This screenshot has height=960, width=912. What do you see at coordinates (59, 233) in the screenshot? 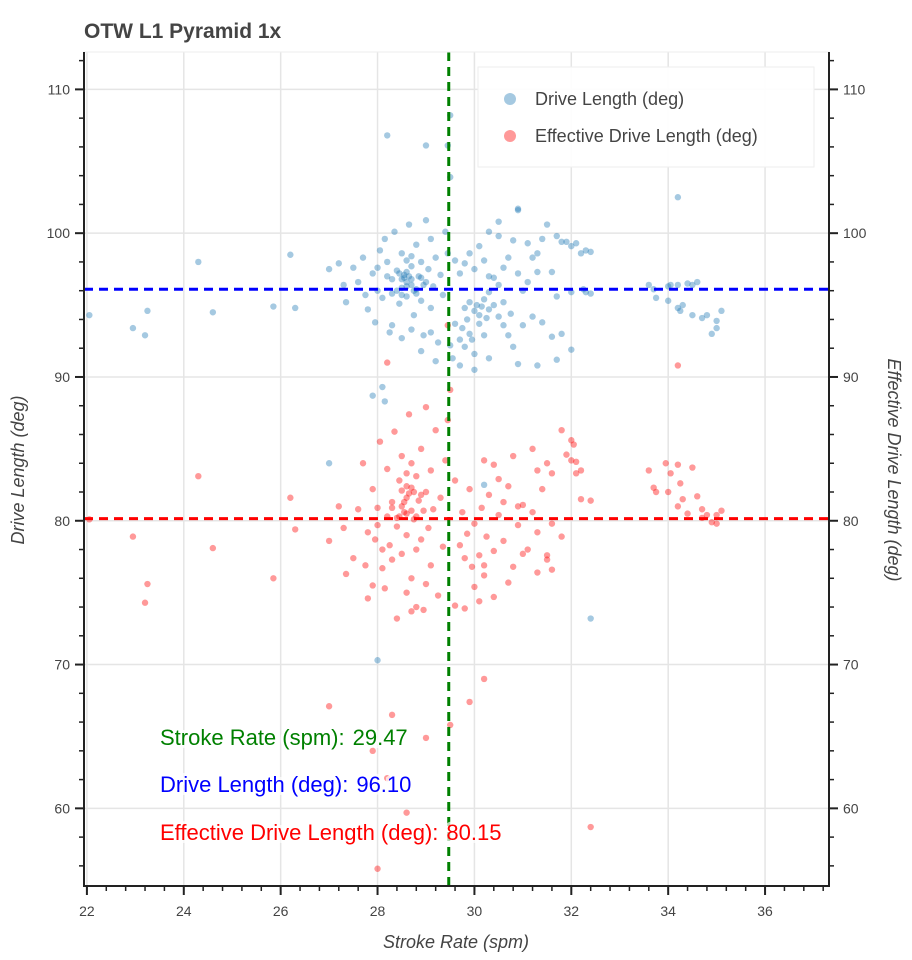
I see `y-left-tick-label: 100` at bounding box center [59, 233].